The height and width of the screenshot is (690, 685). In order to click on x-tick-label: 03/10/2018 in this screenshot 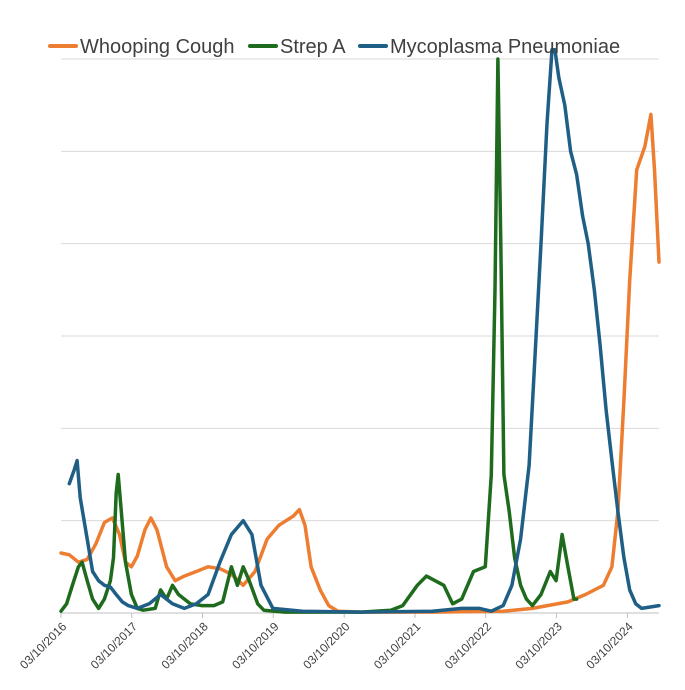, I will do `click(184, 645)`.